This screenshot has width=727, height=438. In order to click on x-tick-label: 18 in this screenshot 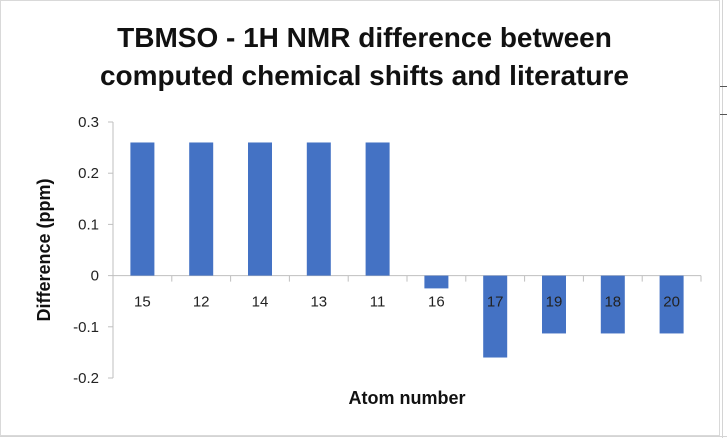, I will do `click(612, 302)`.